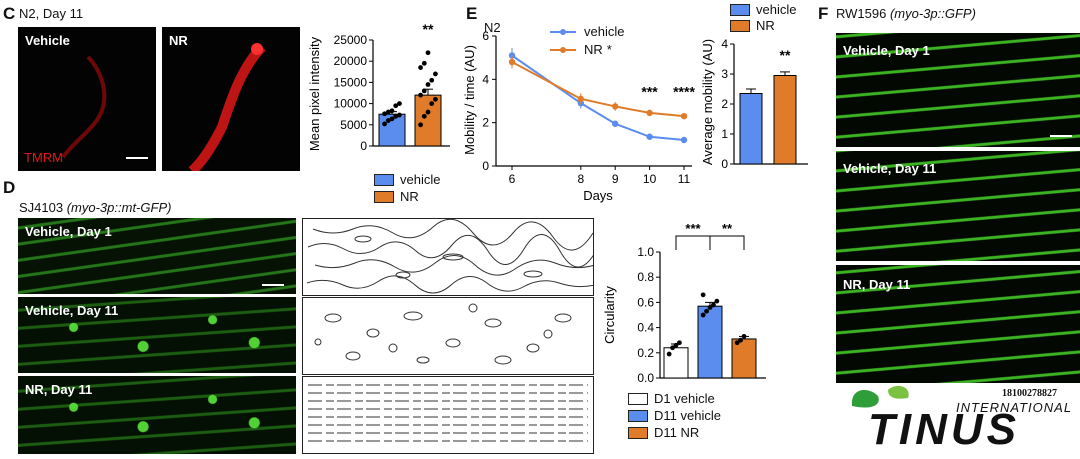  Describe the element at coordinates (119, 207) in the screenshot. I see `panel-d-genotype: (myo-3p::mt-GFP)` at that location.